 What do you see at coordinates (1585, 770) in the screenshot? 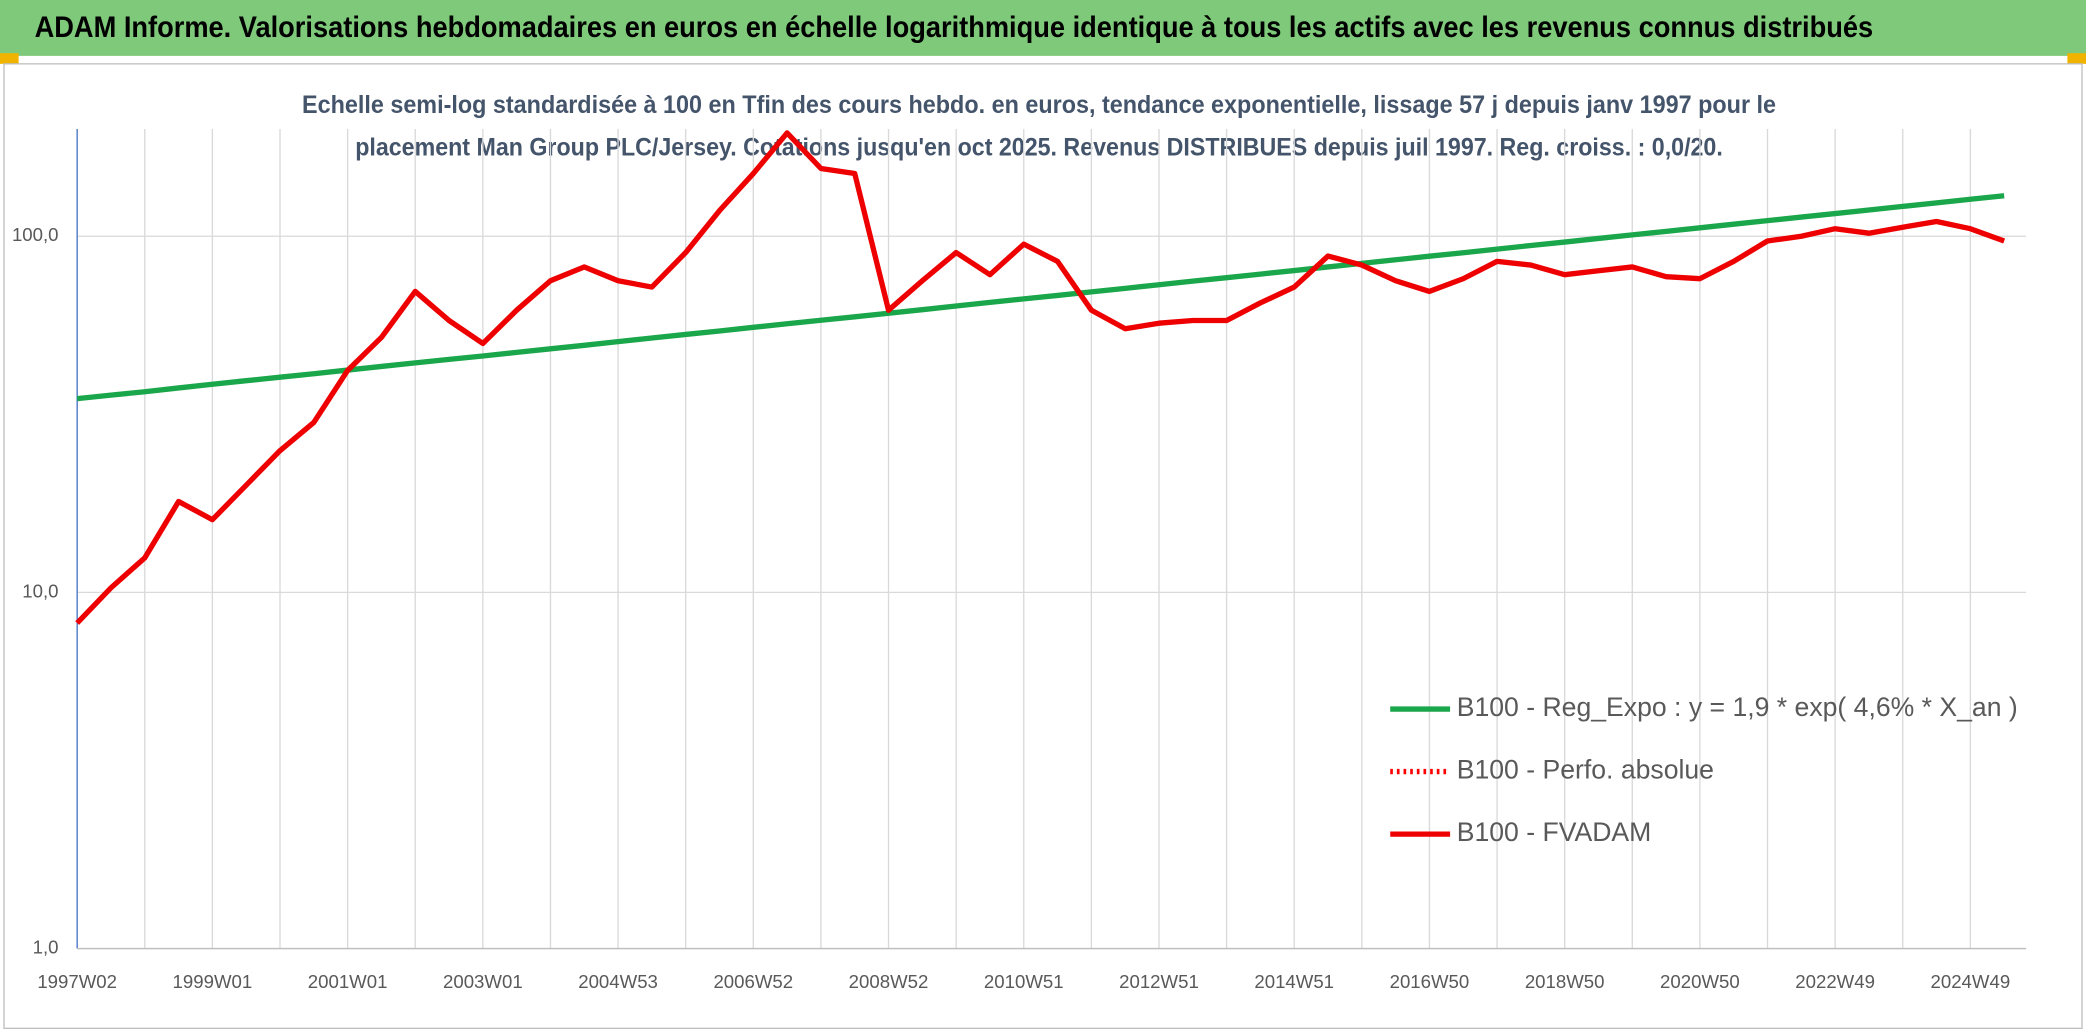
I see `legend-label: B100 - Perfo. absolue` at bounding box center [1585, 770].